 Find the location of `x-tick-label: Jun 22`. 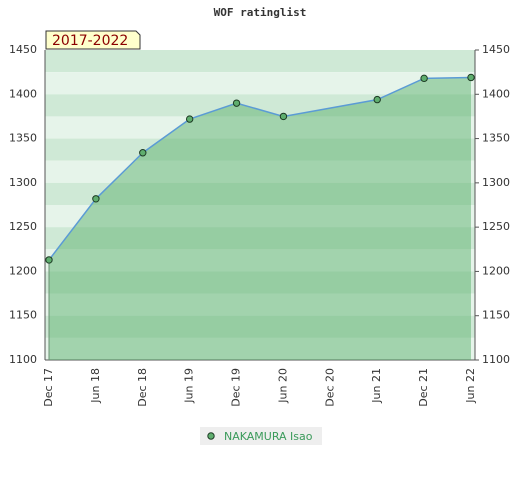

x-tick-label: Jun 22 is located at coordinates (470, 386).